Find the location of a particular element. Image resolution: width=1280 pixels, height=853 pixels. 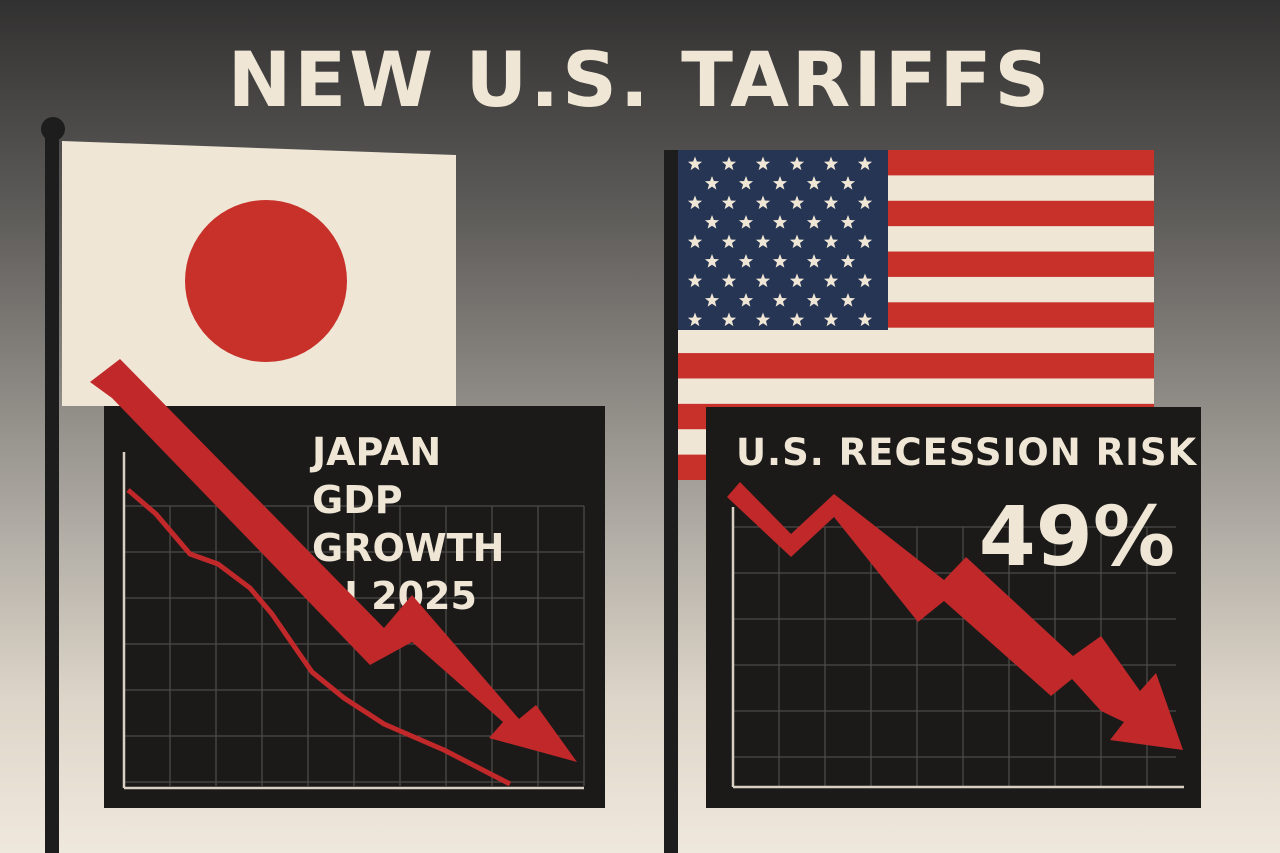

flagpole-finial is located at coordinates (53, 129).